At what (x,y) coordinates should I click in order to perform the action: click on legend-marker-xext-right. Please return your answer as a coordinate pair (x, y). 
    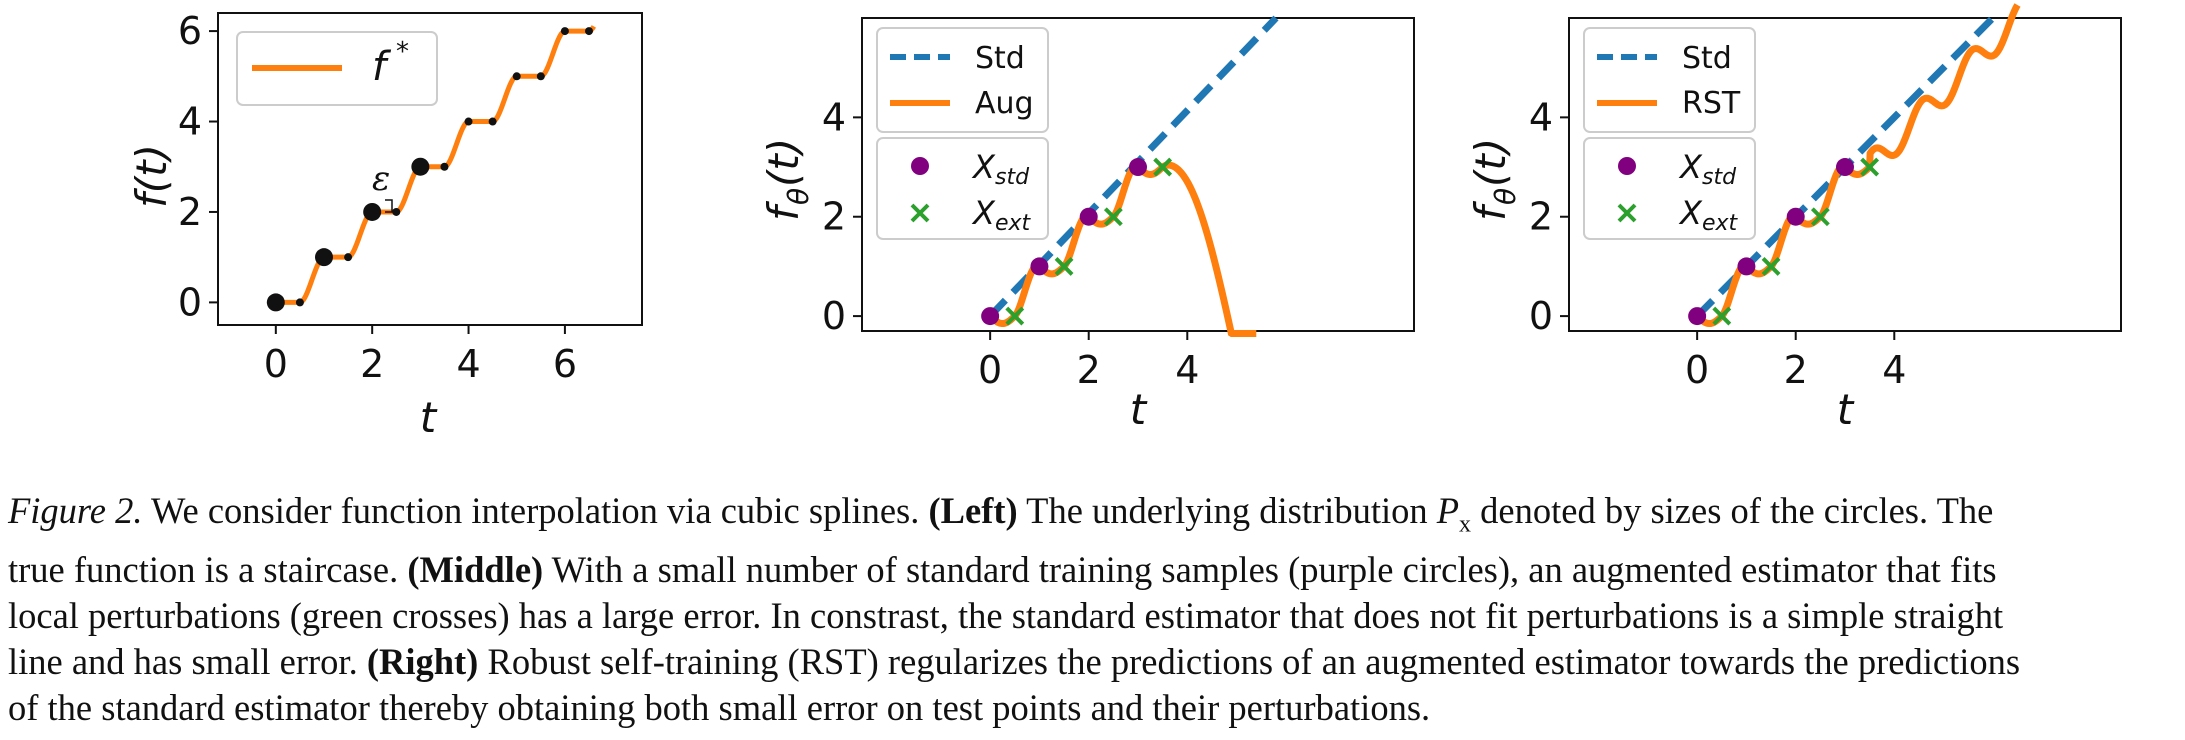
    Looking at the image, I should click on (1627, 213).